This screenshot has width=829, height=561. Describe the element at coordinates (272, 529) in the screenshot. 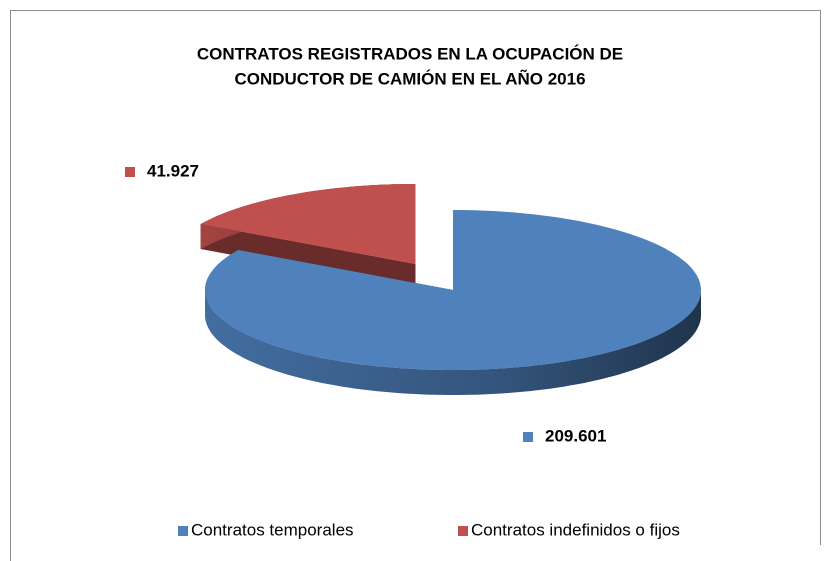

I see `legend-label: Contratos temporales` at that location.